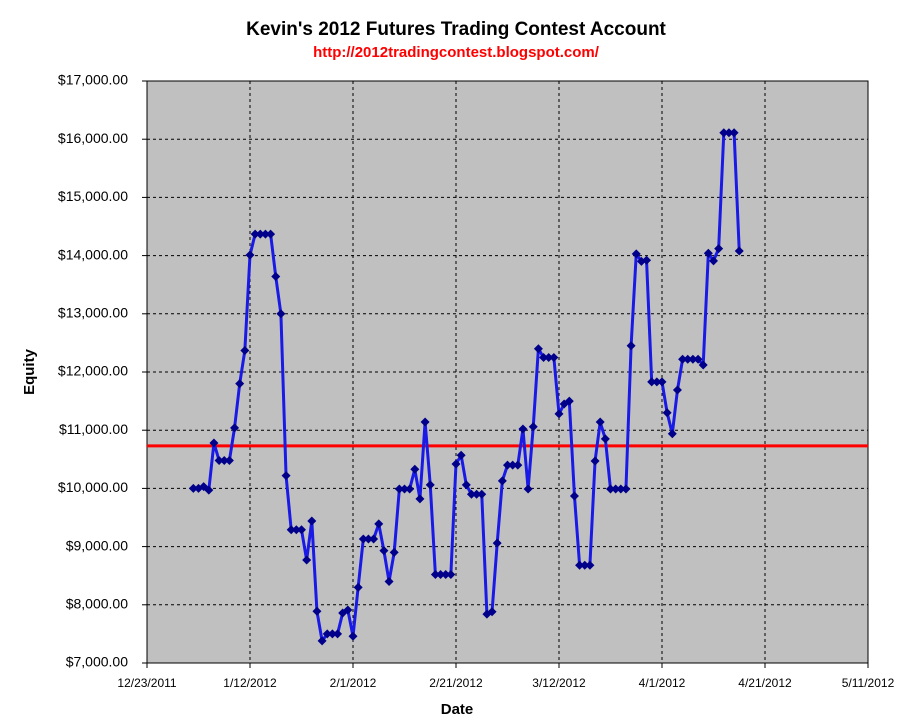 This screenshot has width=905, height=726. I want to click on y-tick-label: $8,000.00, so click(97, 604).